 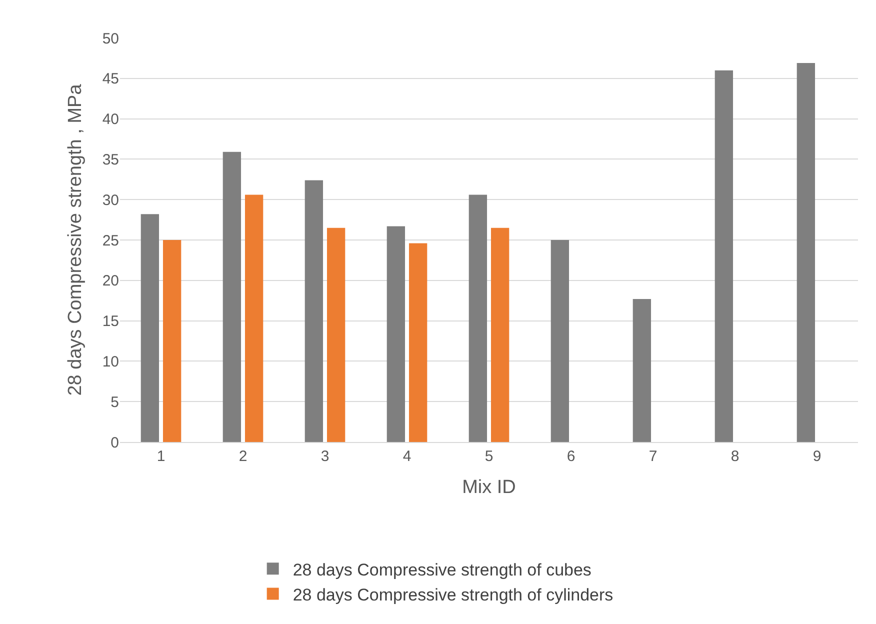 What do you see at coordinates (114, 402) in the screenshot?
I see `y-tick-label: 5` at bounding box center [114, 402].